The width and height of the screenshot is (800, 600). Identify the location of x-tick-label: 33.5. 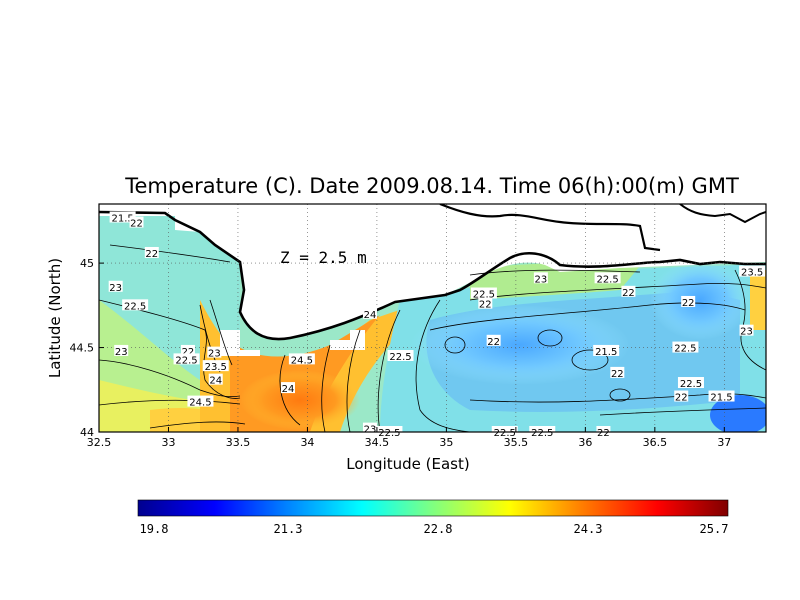
(238, 442).